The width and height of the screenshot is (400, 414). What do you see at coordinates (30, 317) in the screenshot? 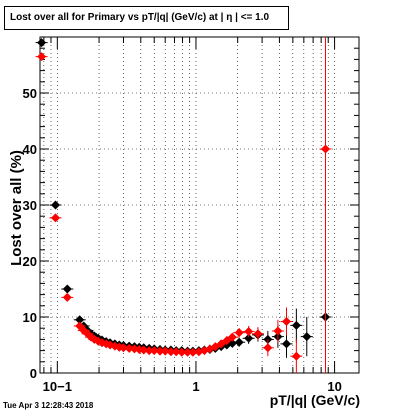
I see `y-tick-label: 10` at bounding box center [30, 317].